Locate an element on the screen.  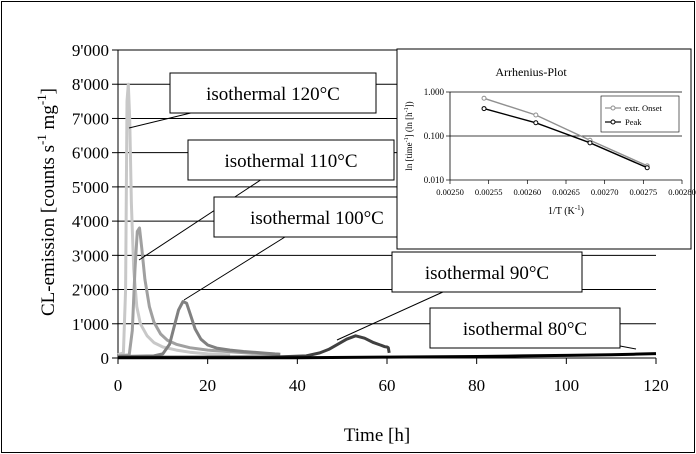
inset-legend-label: Peak is located at coordinates (633, 122).